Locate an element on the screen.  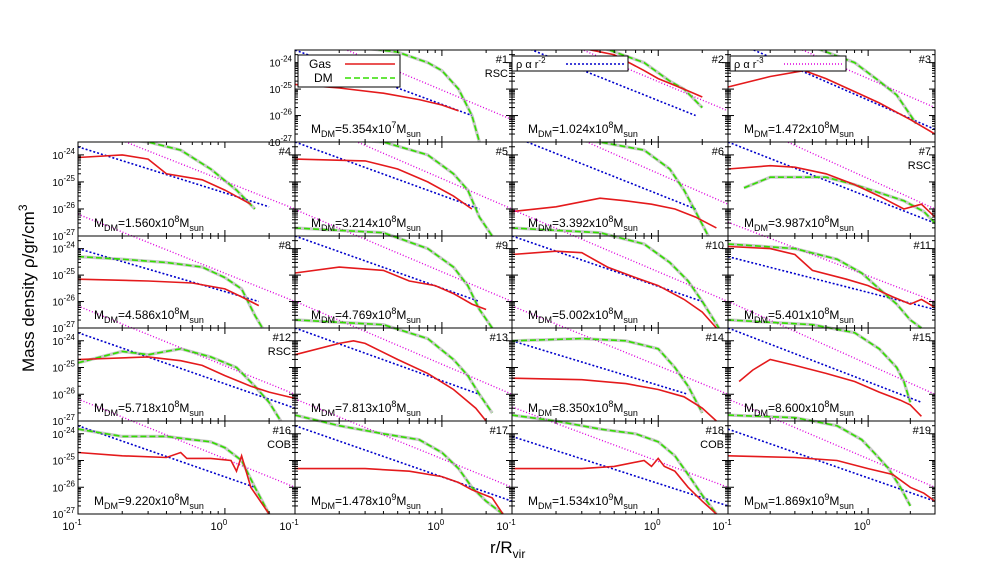
panel-tag-18: COB is located at coordinates (712, 445).